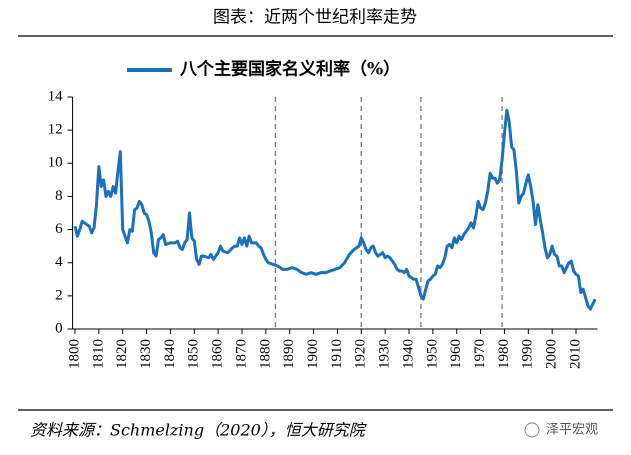 Image resolution: width=631 pixels, height=455 pixels. Describe the element at coordinates (532, 430) in the screenshot. I see `watermark-icon` at that location.